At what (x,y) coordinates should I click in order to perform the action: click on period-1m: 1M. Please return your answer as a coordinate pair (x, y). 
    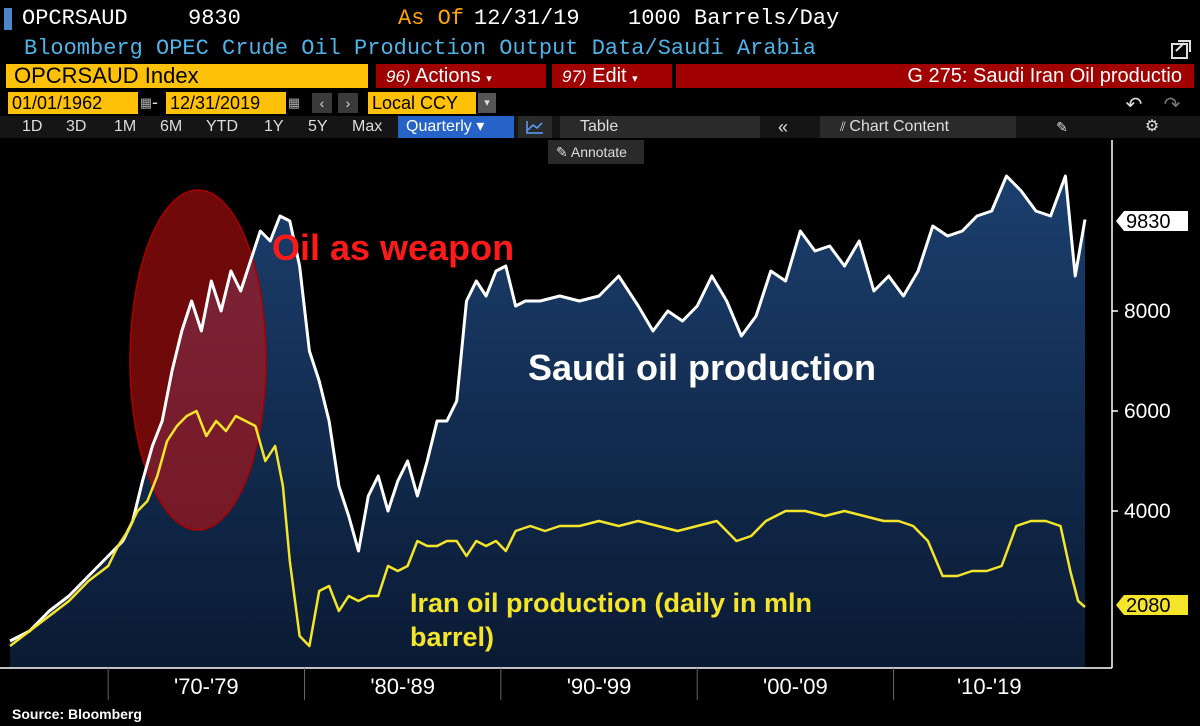
    Looking at the image, I should click on (125, 126).